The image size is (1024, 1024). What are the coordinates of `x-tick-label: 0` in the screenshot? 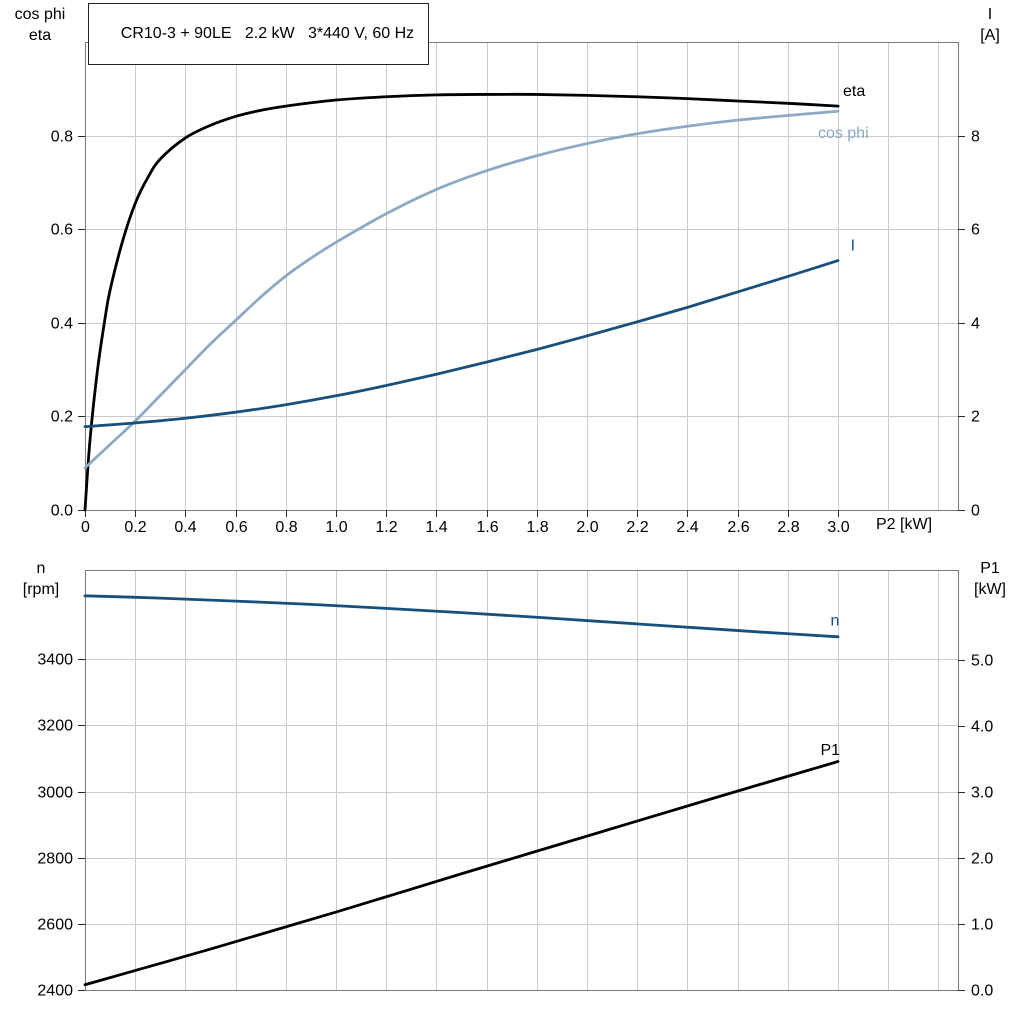 It's located at (85, 527).